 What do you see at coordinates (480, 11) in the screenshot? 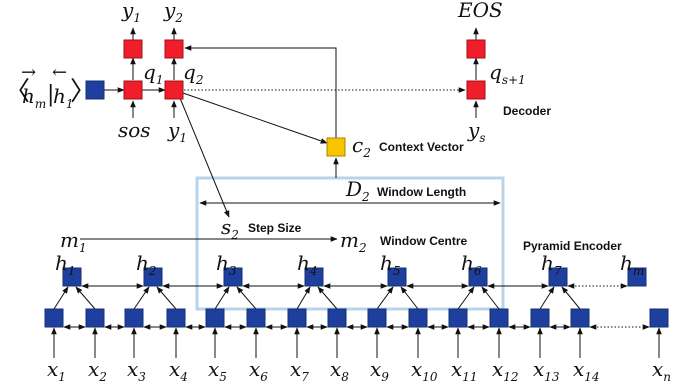
I see `decoder-output-label-3: EOS` at bounding box center [480, 11].